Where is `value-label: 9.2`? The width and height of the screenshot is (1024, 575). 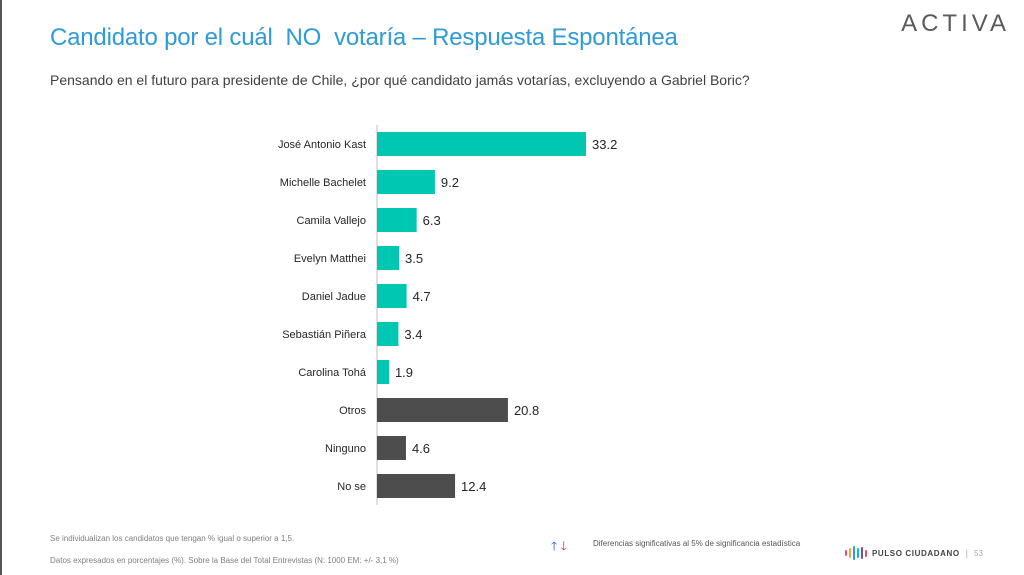
value-label: 9.2 is located at coordinates (450, 182).